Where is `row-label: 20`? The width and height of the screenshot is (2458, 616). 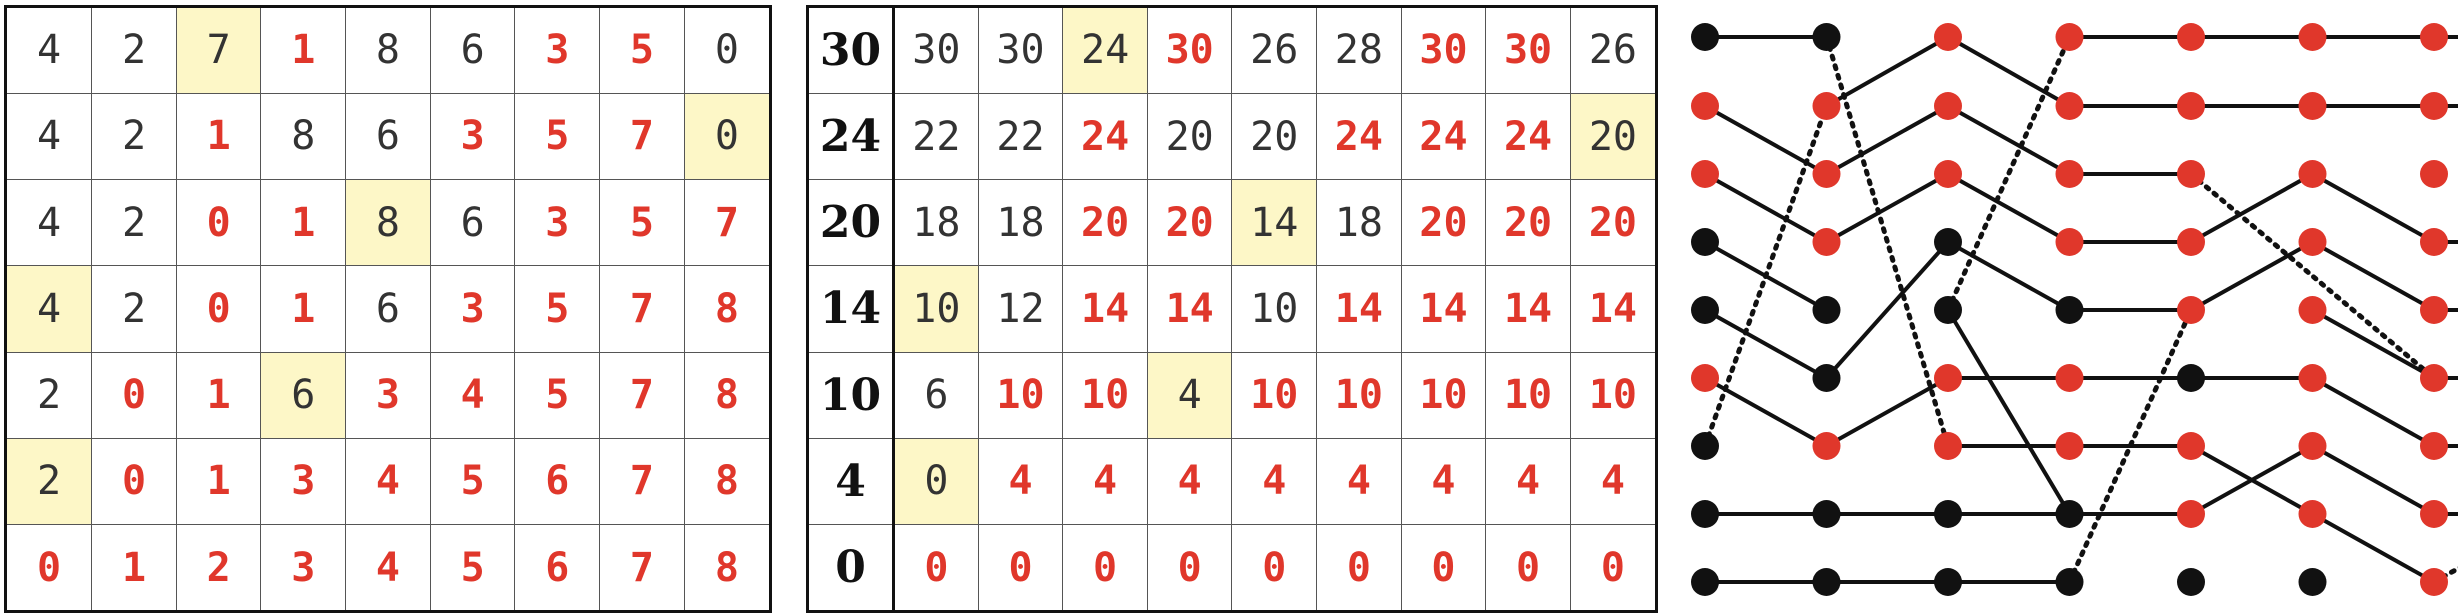 row-label: 20 is located at coordinates (852, 223).